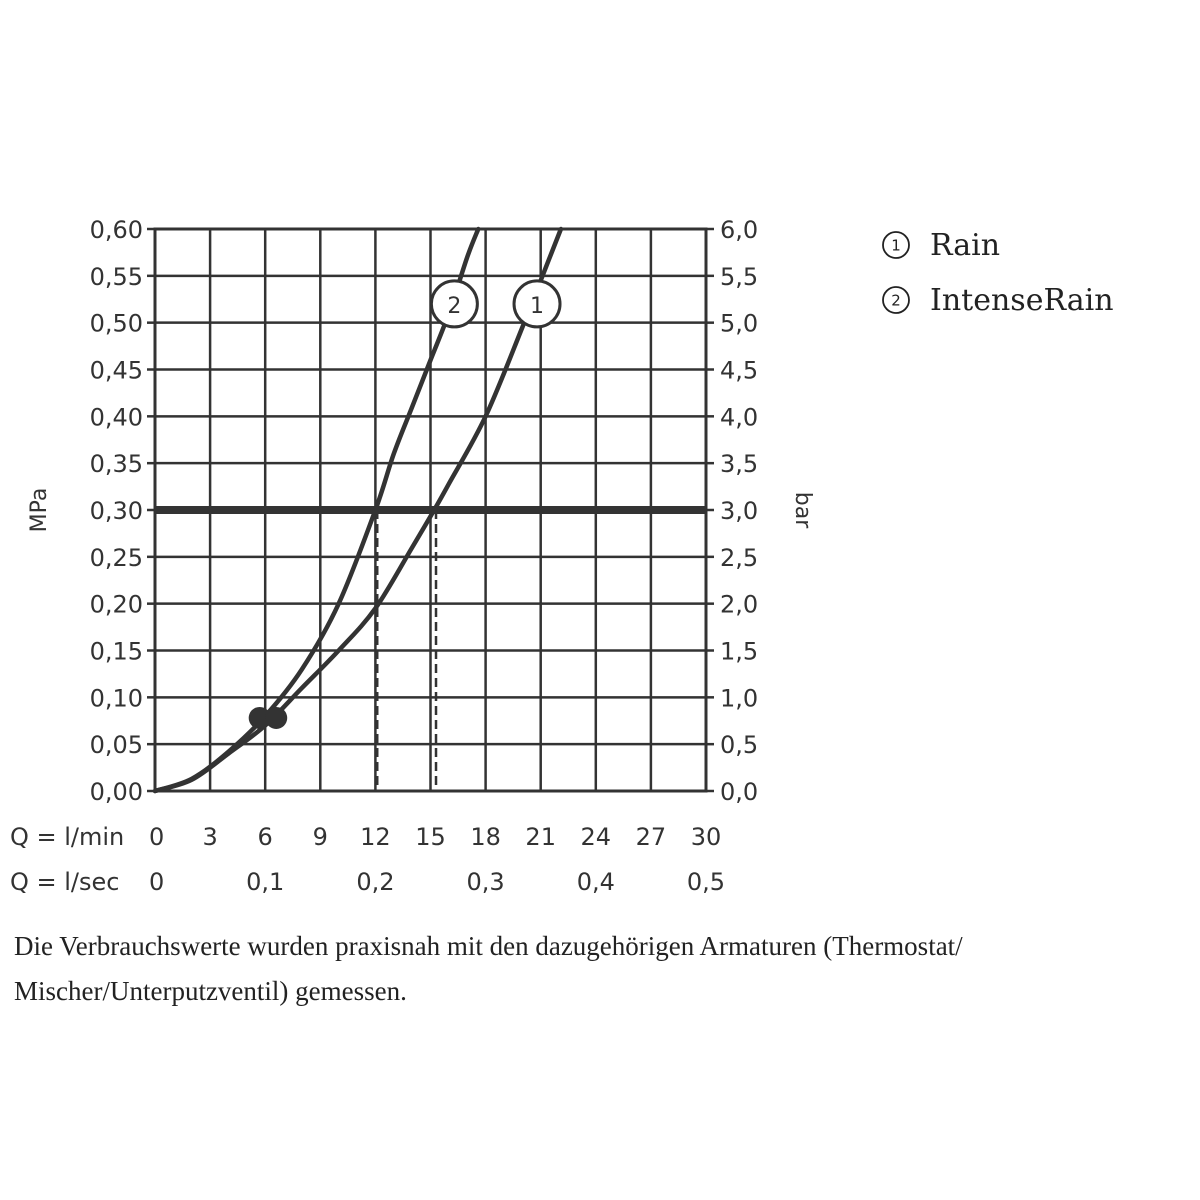 Image resolution: width=1200 pixels, height=1200 pixels. Describe the element at coordinates (406, 650) in the screenshot. I see `dashed-marker-layer` at that location.